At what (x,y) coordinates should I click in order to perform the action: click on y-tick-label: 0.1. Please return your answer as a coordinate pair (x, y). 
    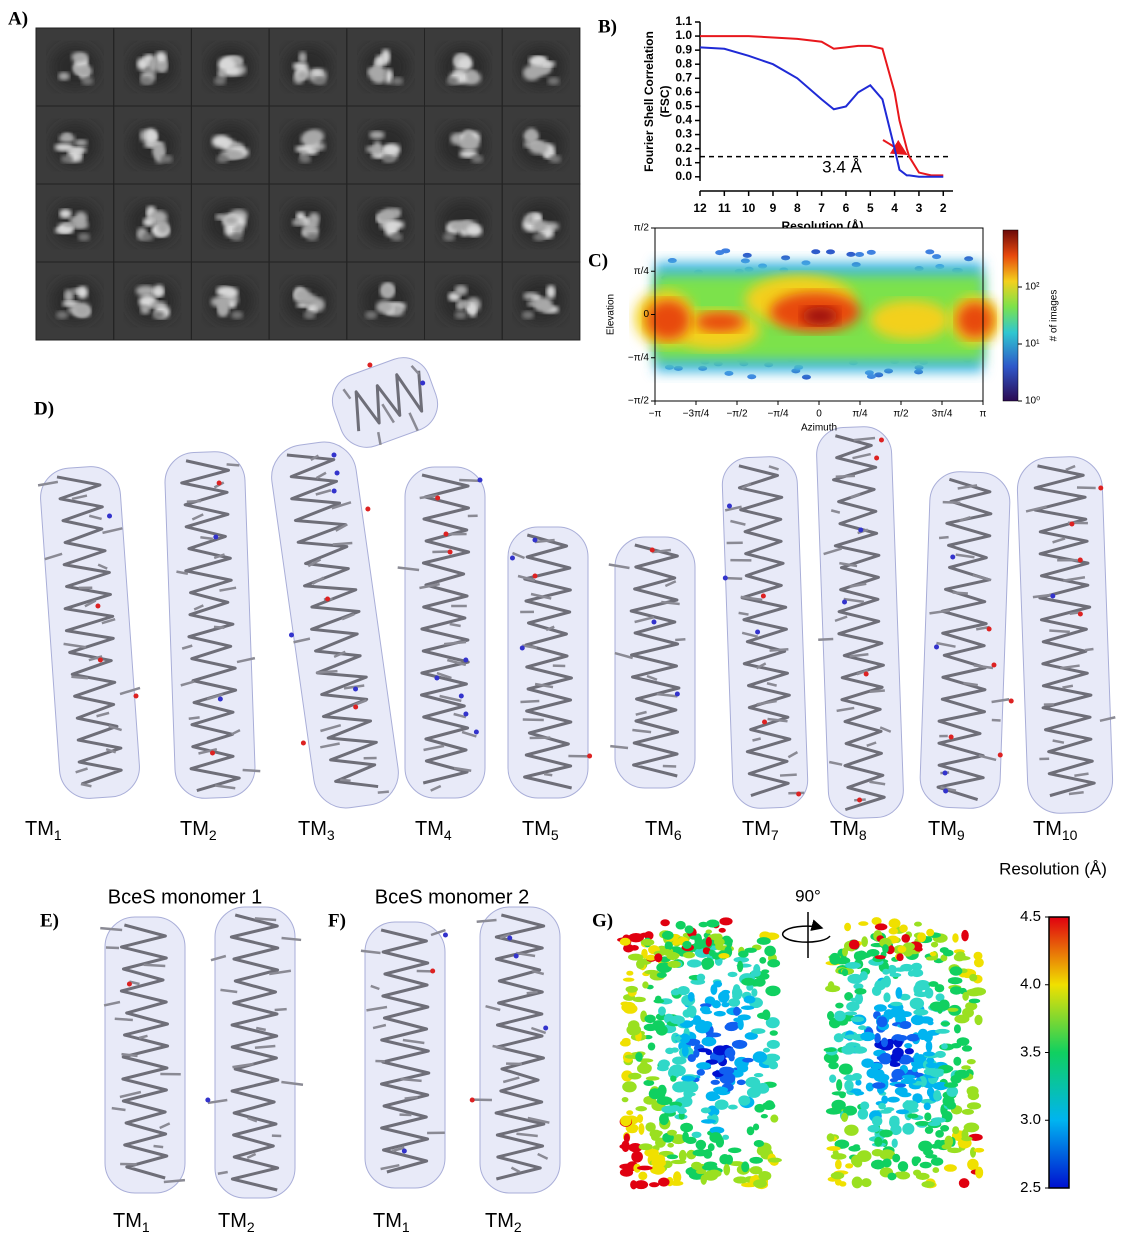
    Looking at the image, I should click on (683, 162).